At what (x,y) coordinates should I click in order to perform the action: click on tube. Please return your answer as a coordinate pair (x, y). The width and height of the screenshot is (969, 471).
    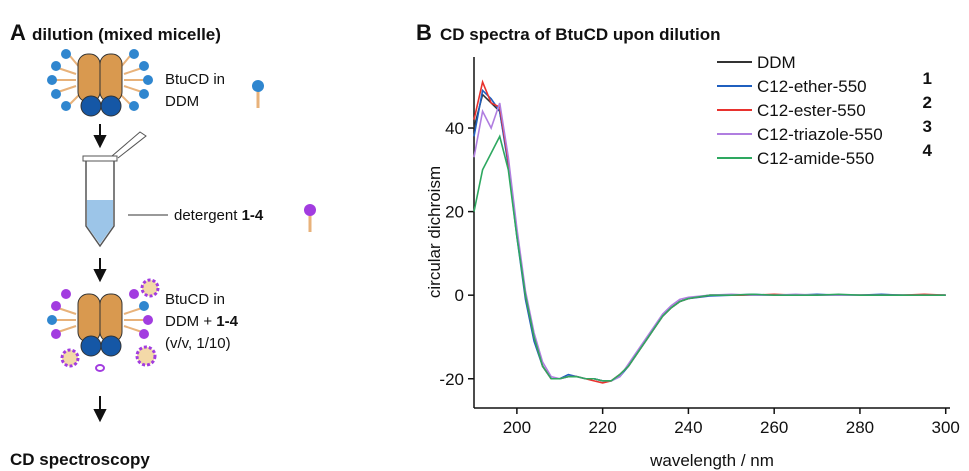
    Looking at the image, I should click on (114, 189).